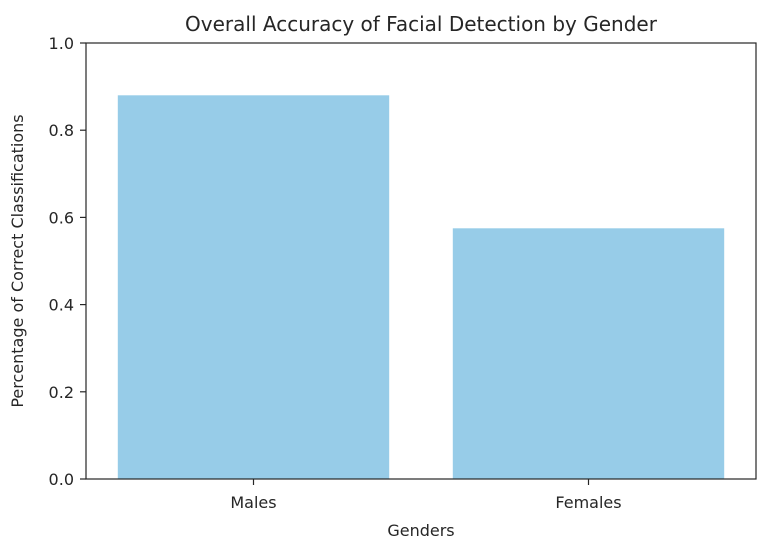 The height and width of the screenshot is (548, 768). I want to click on y-axis-title: Percentage of Correct Classifications, so click(17, 260).